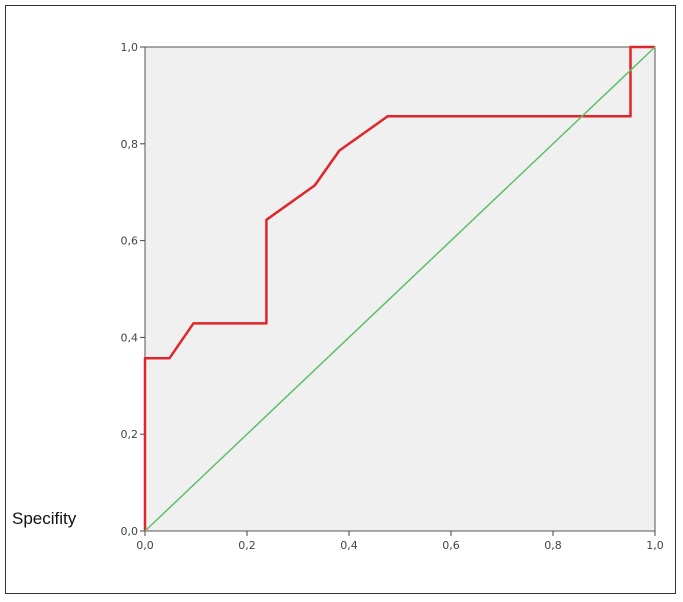 Image resolution: width=683 pixels, height=602 pixels. Describe the element at coordinates (349, 545) in the screenshot. I see `x-tick-label: 0,4` at that location.